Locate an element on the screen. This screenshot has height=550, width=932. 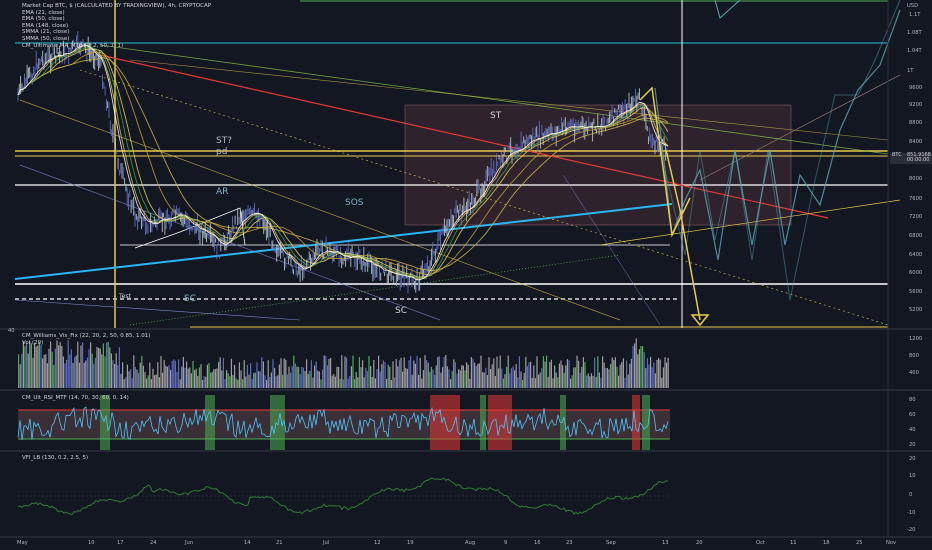
label-ar: AR is located at coordinates (222, 192).